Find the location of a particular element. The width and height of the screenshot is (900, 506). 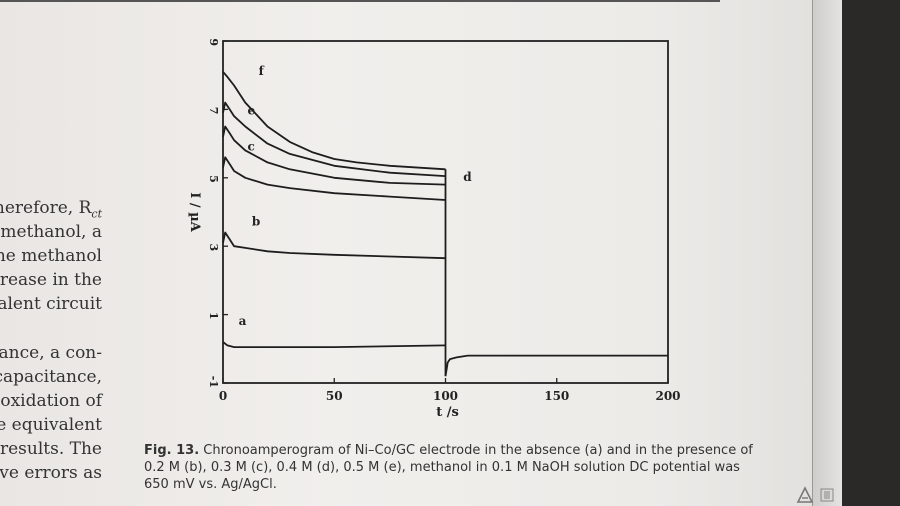

curve-labels: a b c d e f is located at coordinates (356, 196).